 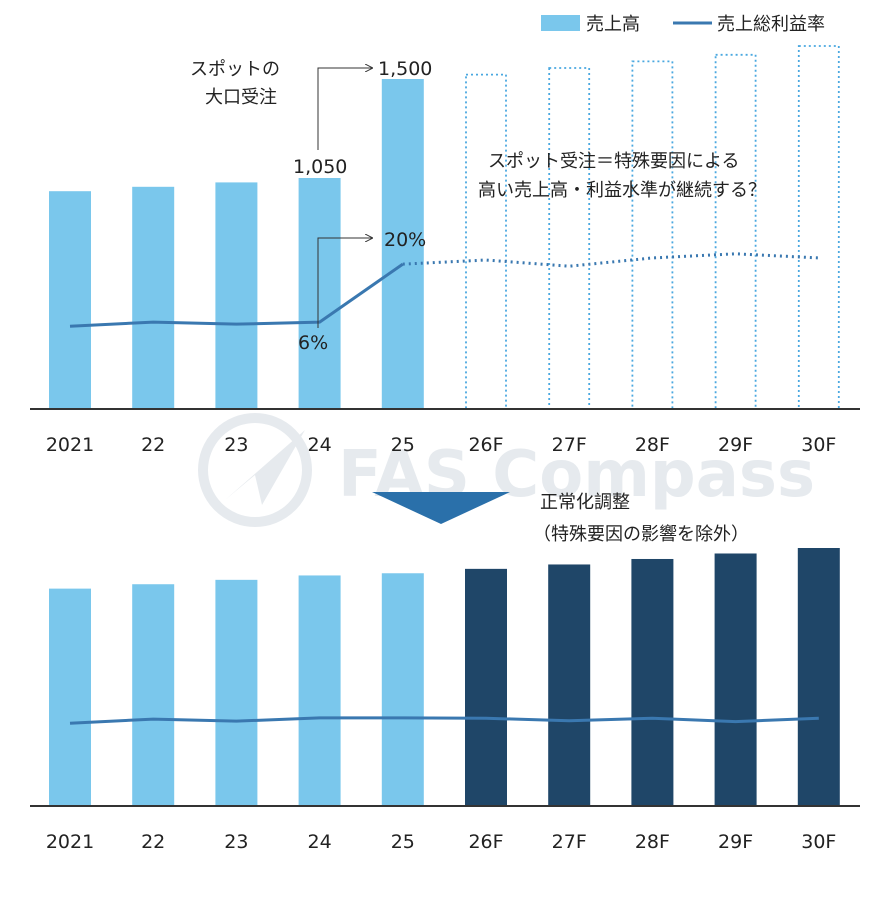 I want to click on watermark-needle-icon, so click(x=265, y=467).